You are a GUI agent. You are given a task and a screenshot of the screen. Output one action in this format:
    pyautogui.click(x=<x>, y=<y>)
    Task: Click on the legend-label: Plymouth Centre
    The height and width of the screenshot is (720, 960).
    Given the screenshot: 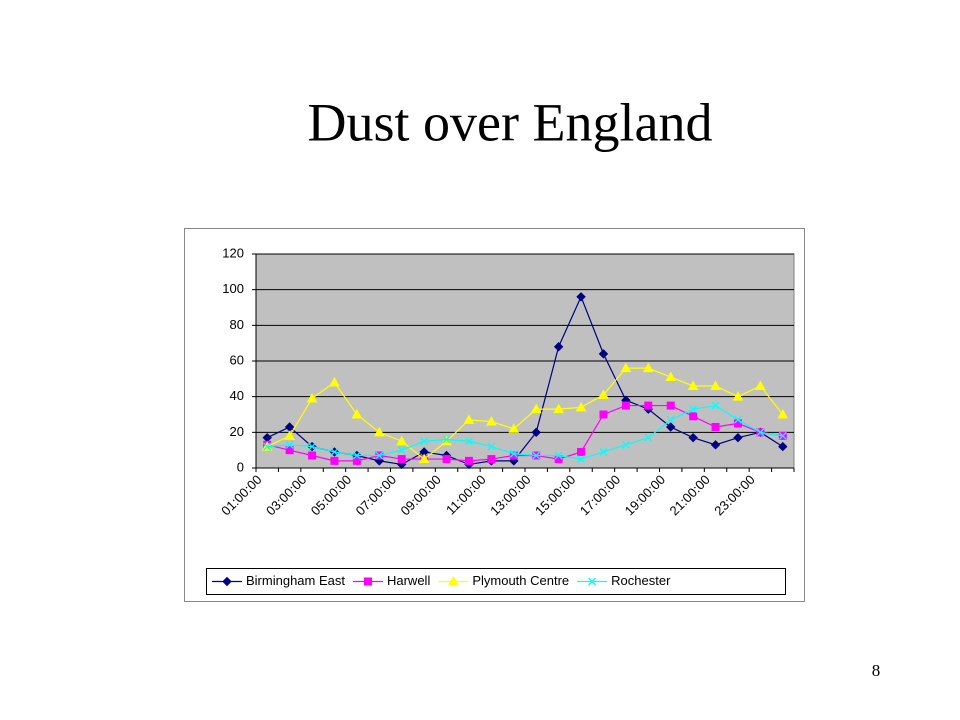 What is the action you would take?
    pyautogui.click(x=520, y=580)
    